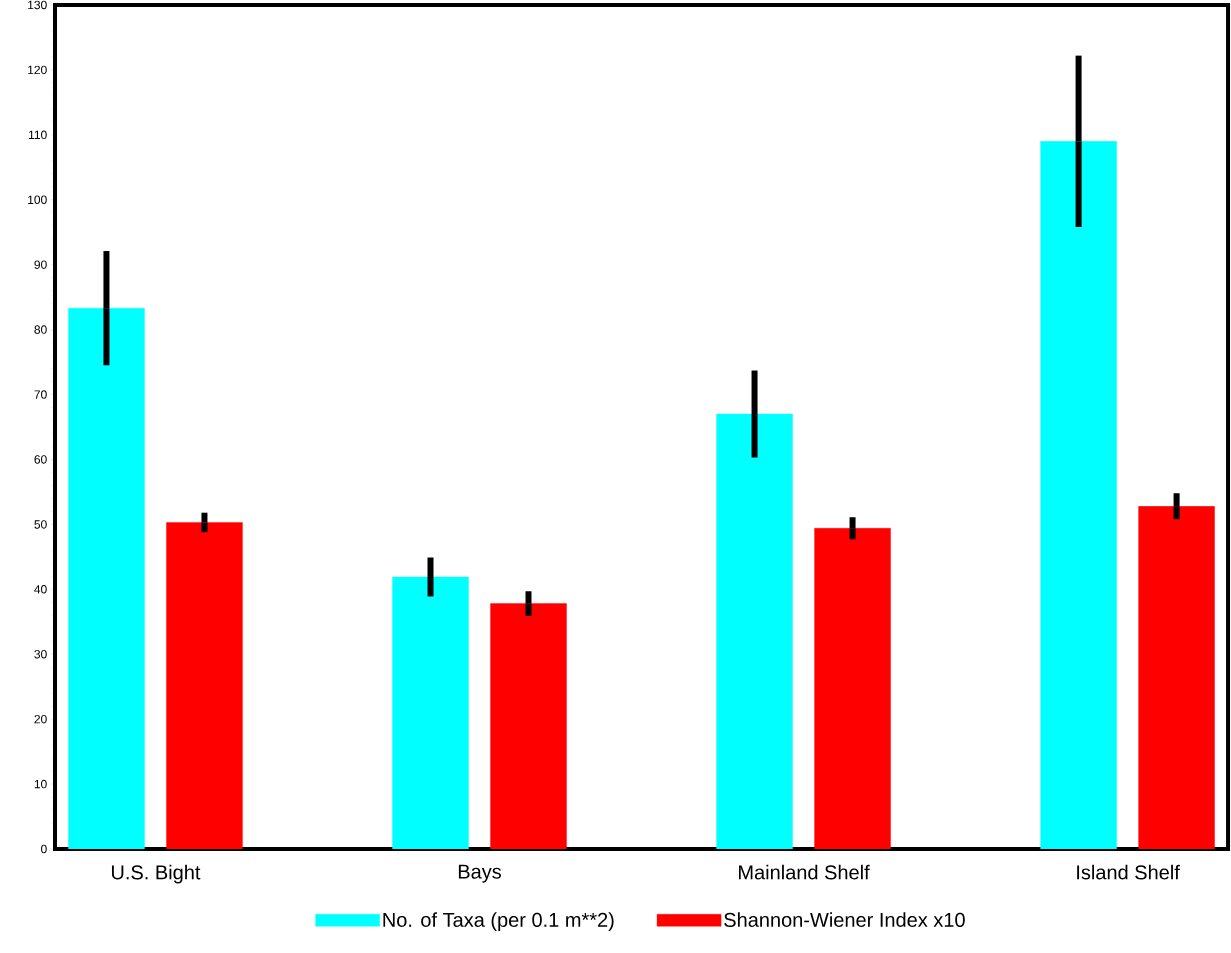 This screenshot has width=1231, height=953. I want to click on y-tick-label: 70, so click(40, 394).